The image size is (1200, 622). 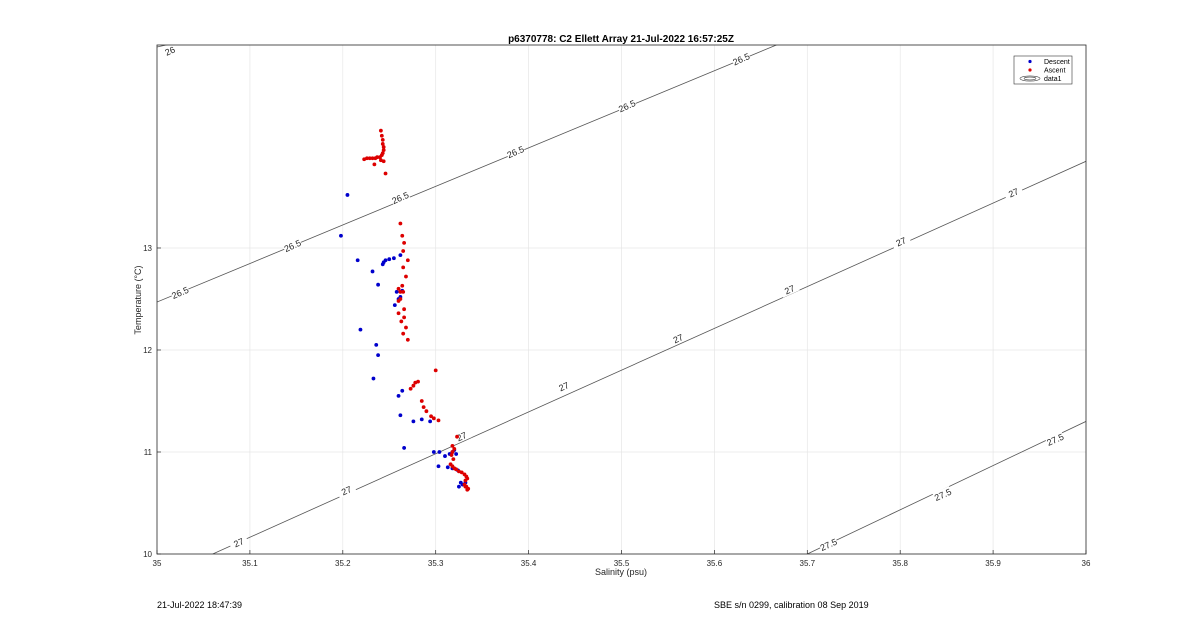 What do you see at coordinates (791, 605) in the screenshot?
I see `footer-calibration: SBE s/n 0299, calibration 08 Sep 2019` at bounding box center [791, 605].